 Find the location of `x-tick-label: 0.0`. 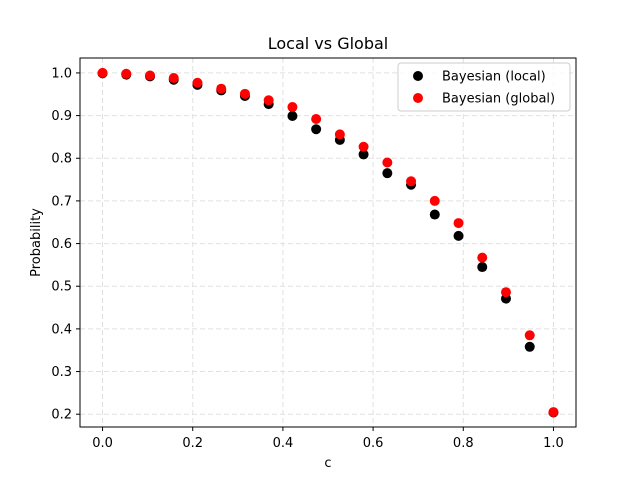

x-tick-label: 0.0 is located at coordinates (102, 443).